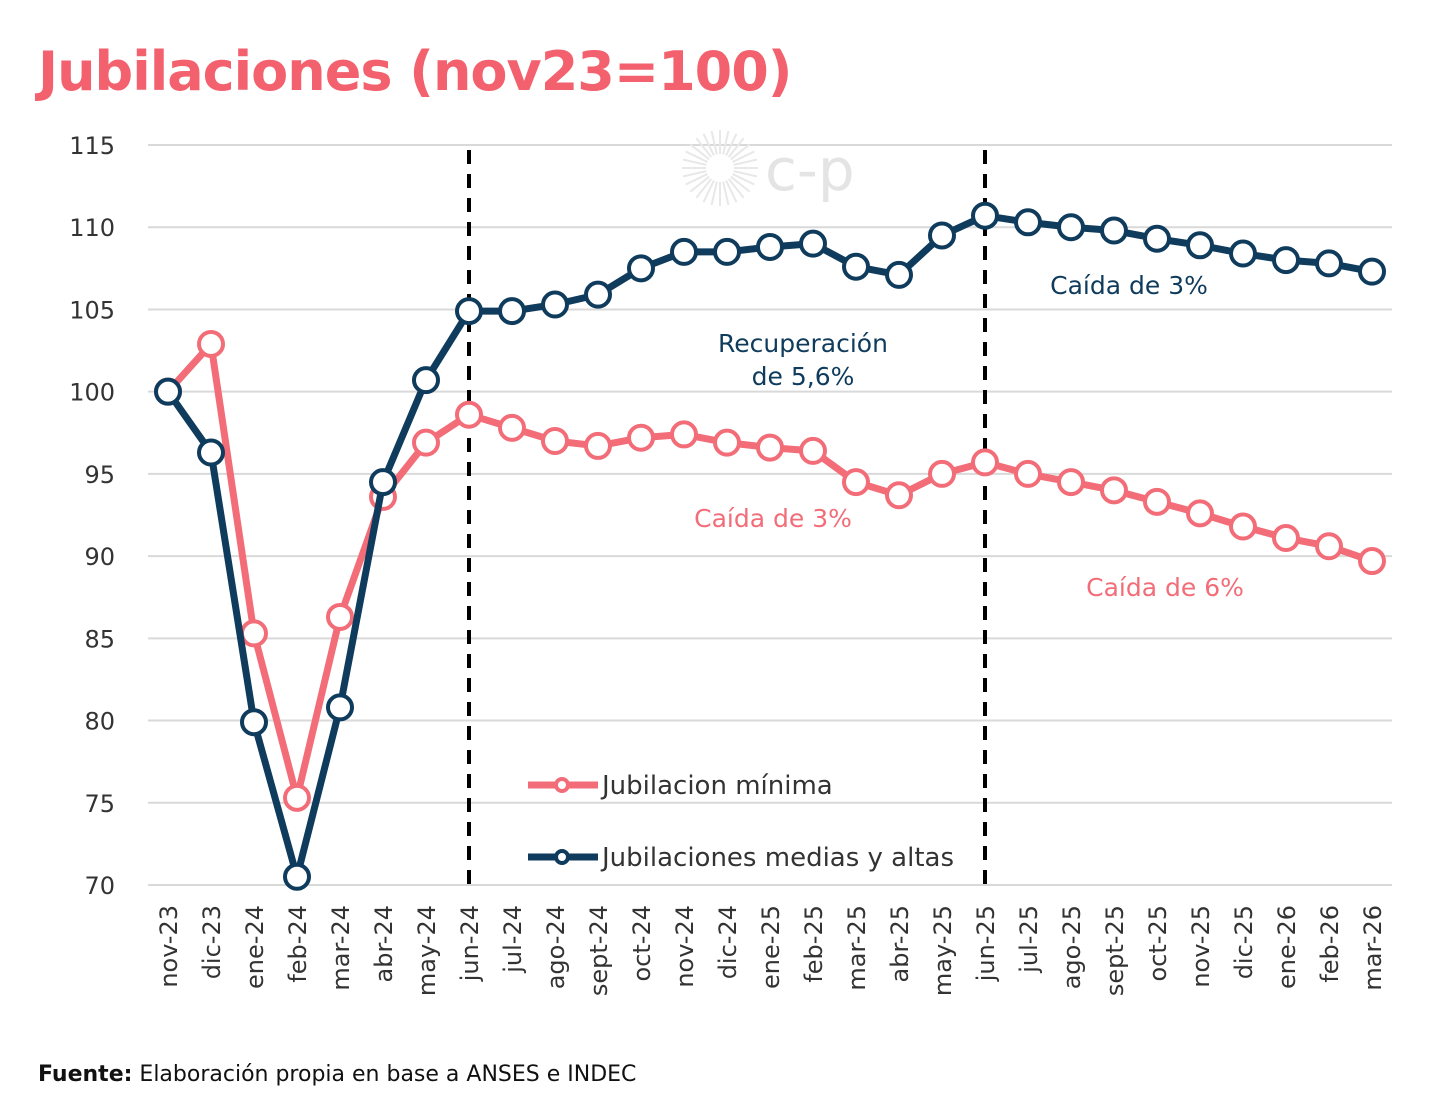 The width and height of the screenshot is (1440, 1104). Describe the element at coordinates (1029, 939) in the screenshot. I see `x-tick-label: jul-25` at that location.